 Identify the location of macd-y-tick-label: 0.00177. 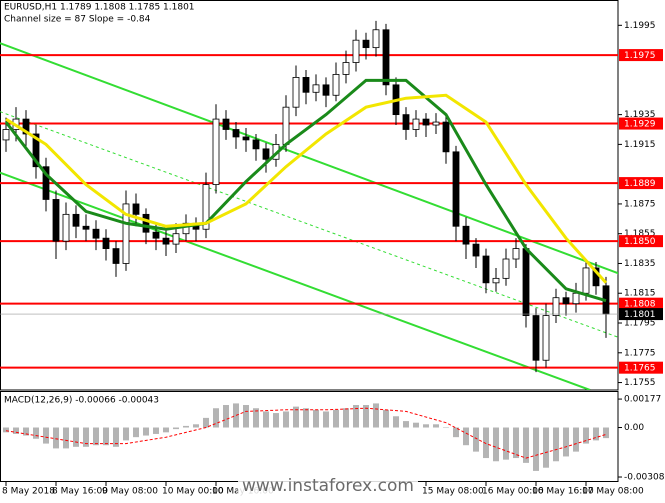
(642, 400).